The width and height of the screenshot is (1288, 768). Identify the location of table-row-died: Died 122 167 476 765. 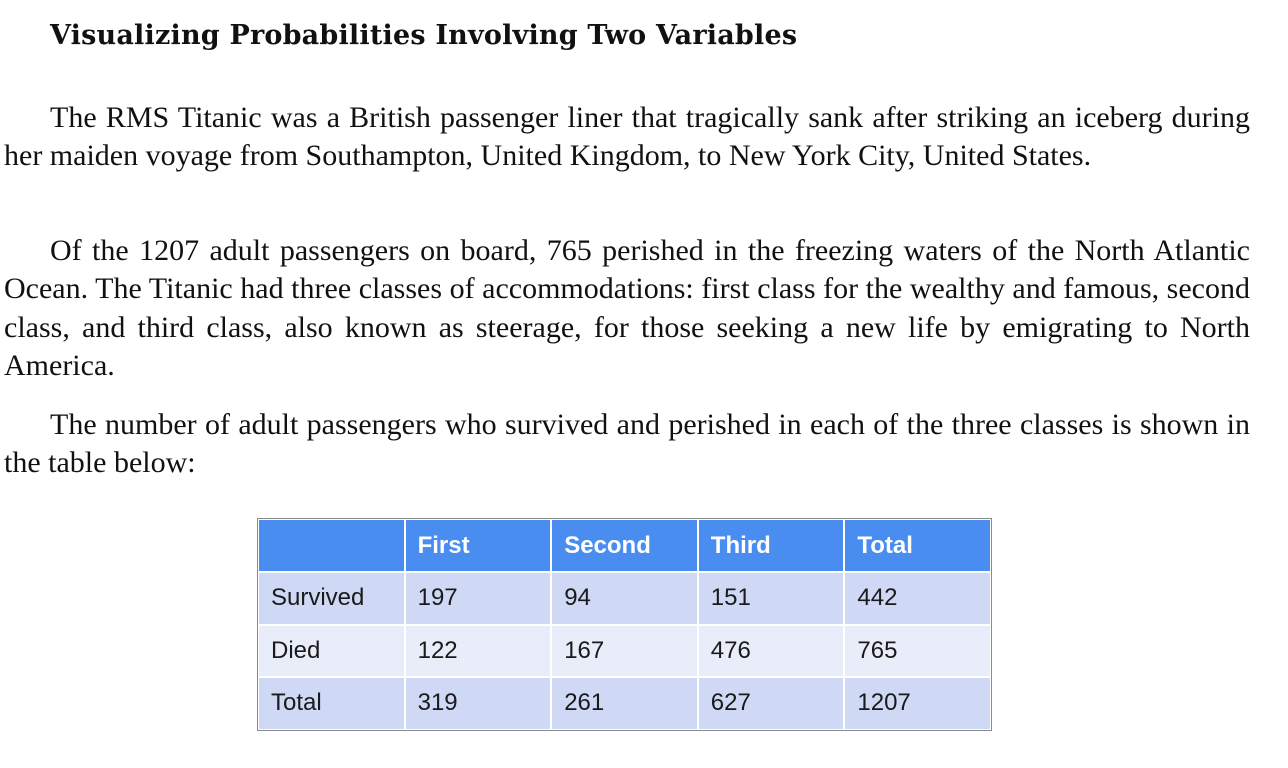
(624, 650).